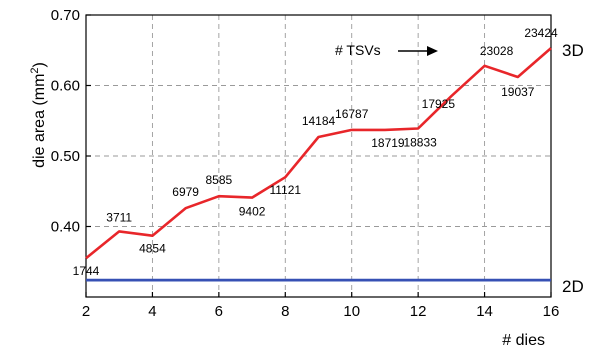 The height and width of the screenshot is (353, 597). What do you see at coordinates (358, 50) in the screenshot?
I see `annotation-label: # TSVs` at bounding box center [358, 50].